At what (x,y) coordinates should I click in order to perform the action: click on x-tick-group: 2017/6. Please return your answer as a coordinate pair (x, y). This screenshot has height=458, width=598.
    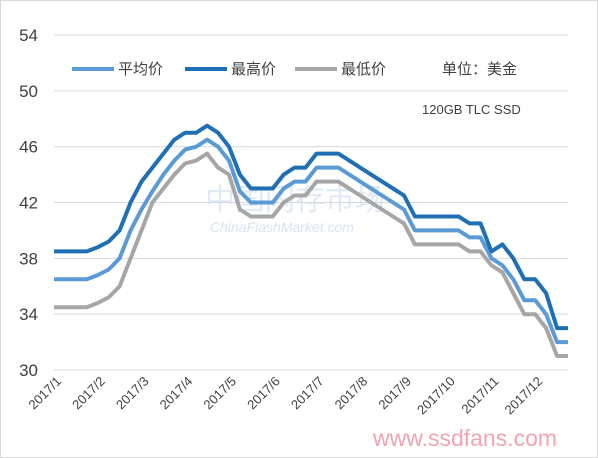
    Looking at the image, I should click on (263, 393).